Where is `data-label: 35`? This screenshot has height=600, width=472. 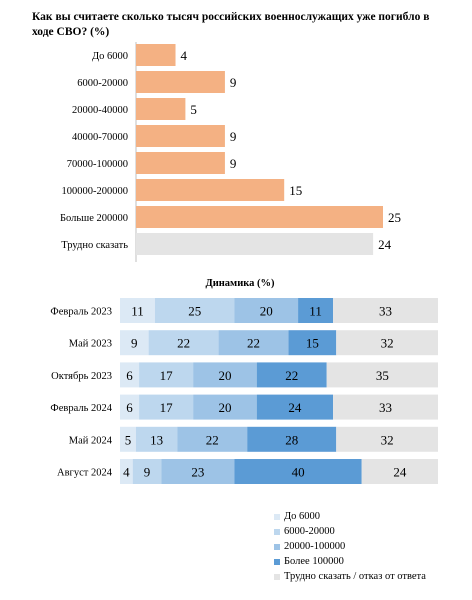
data-label: 35 is located at coordinates (382, 375).